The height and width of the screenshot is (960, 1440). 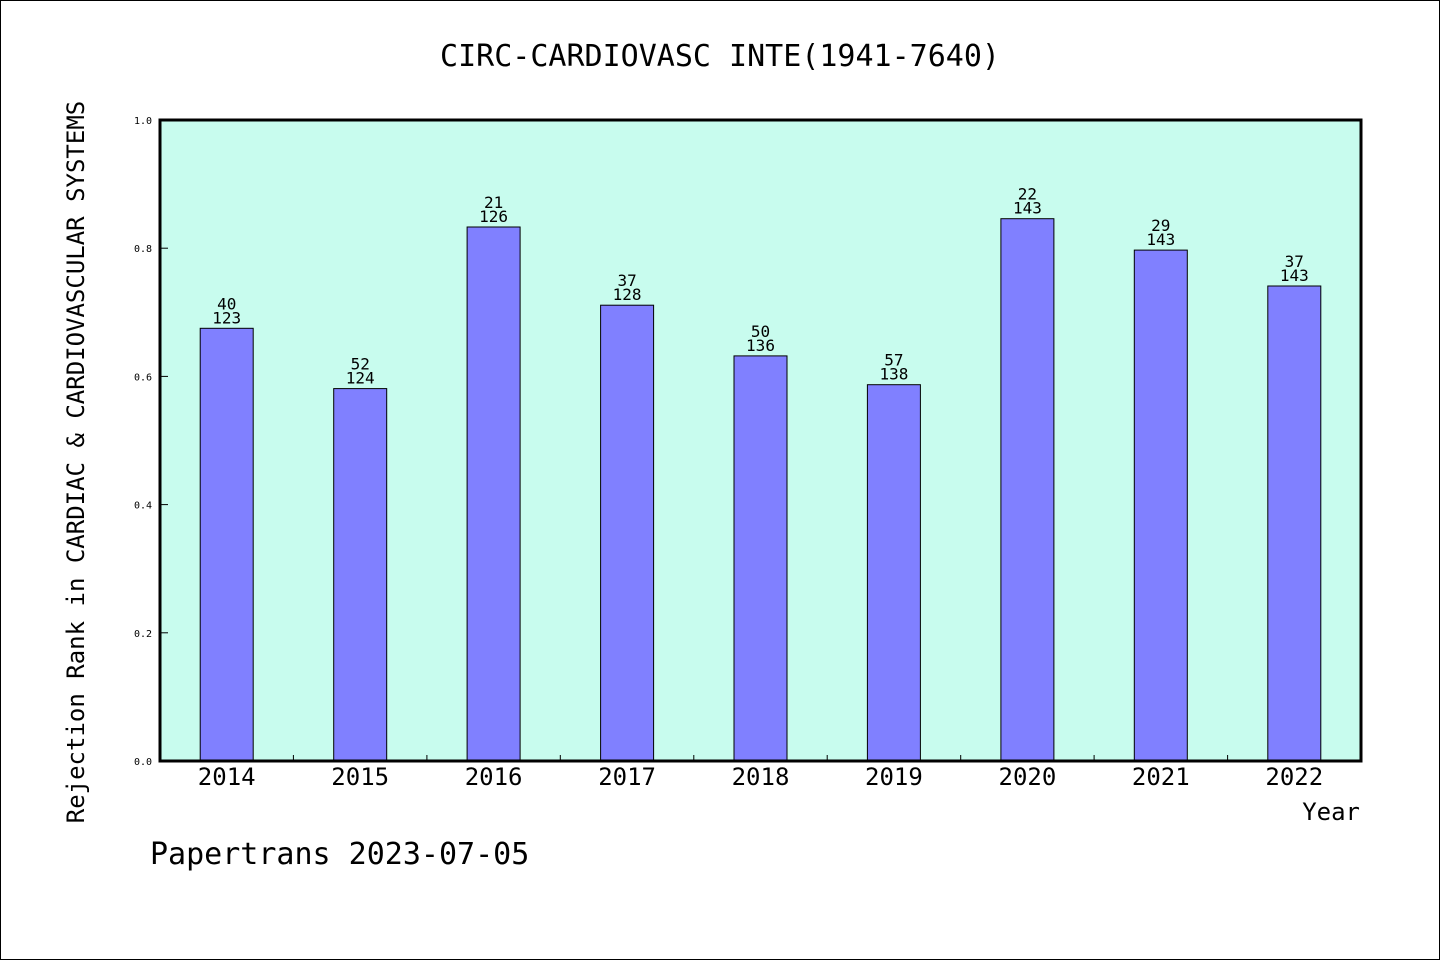 What do you see at coordinates (1294, 523) in the screenshot?
I see `bar-2022` at bounding box center [1294, 523].